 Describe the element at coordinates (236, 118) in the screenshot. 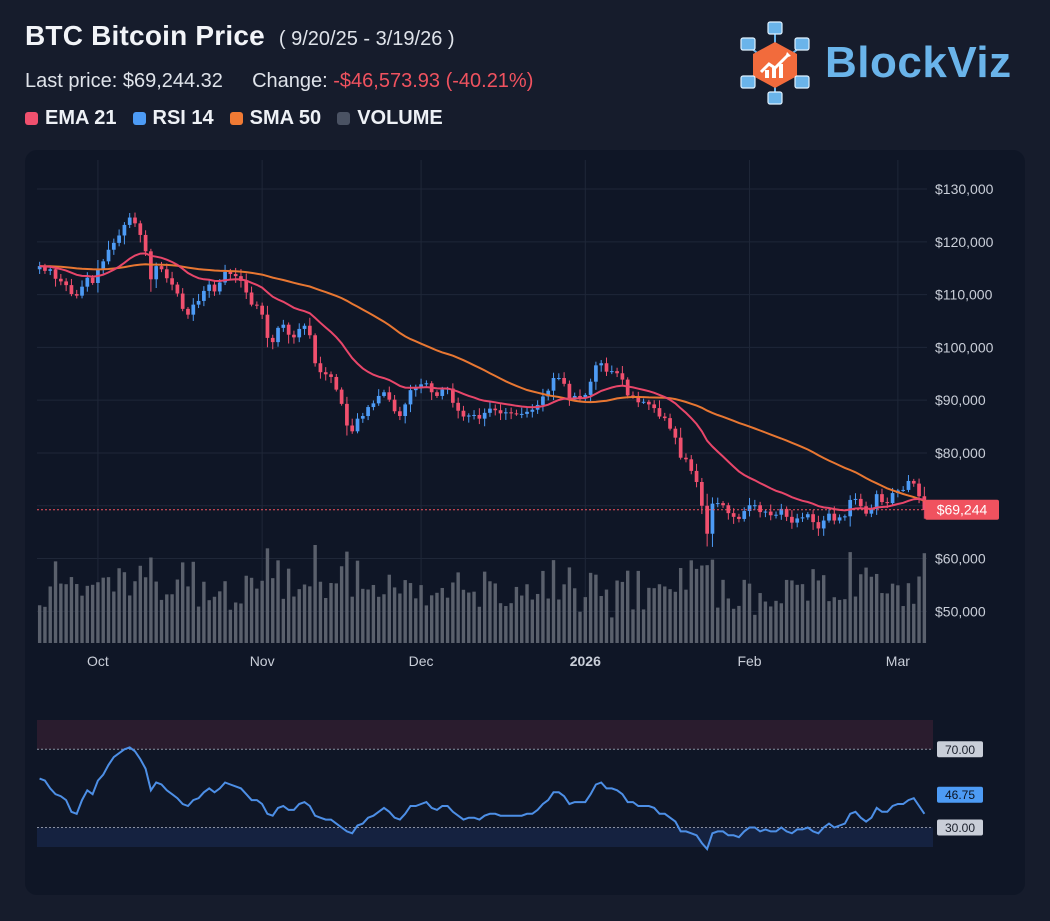

I see `legend-swatch-sma` at that location.